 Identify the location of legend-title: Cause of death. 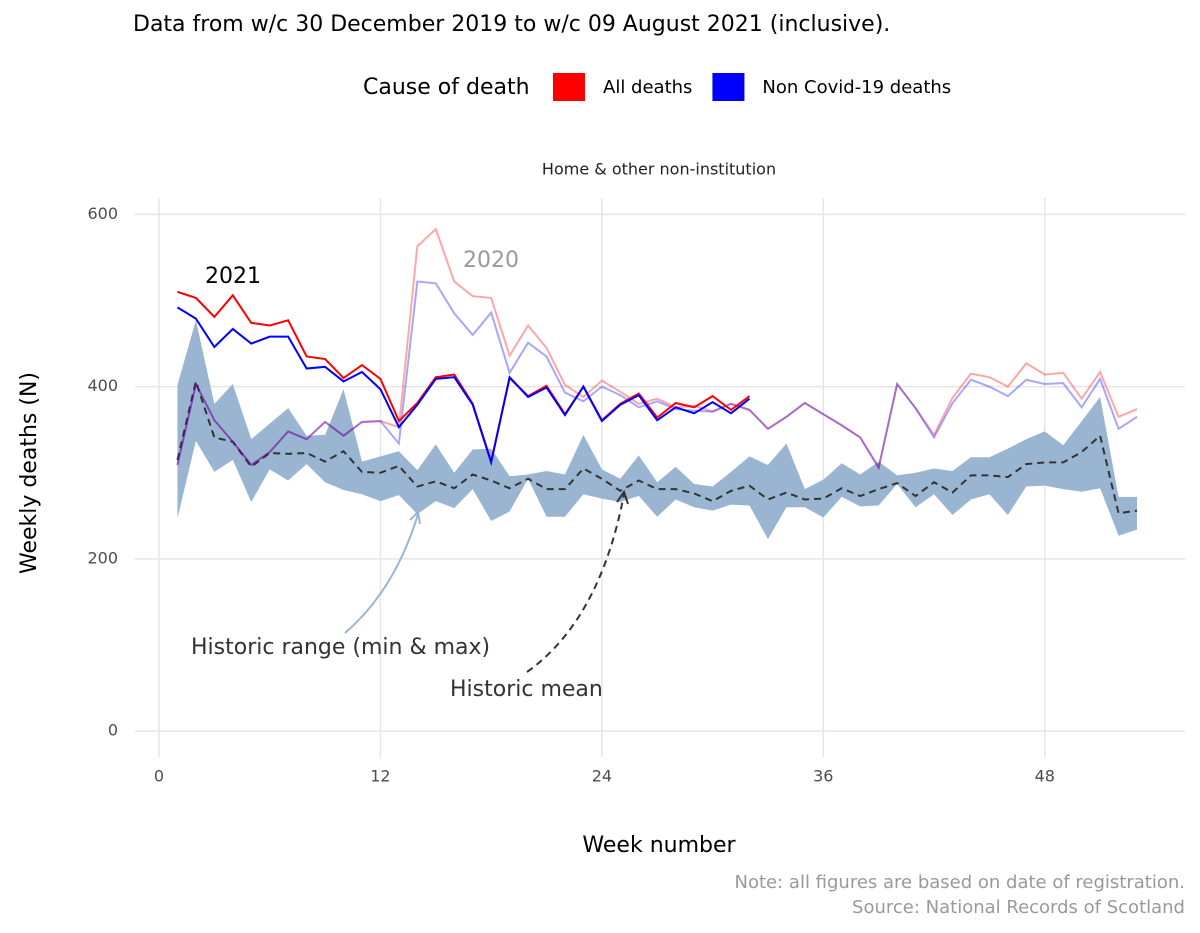
(446, 87).